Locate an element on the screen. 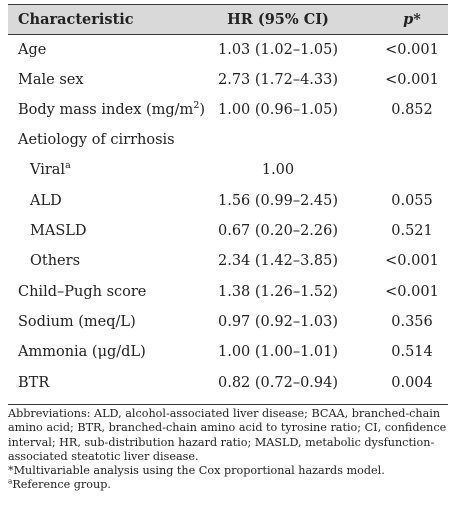 The image size is (450, 505). row-p: 0.004 is located at coordinates (412, 383).